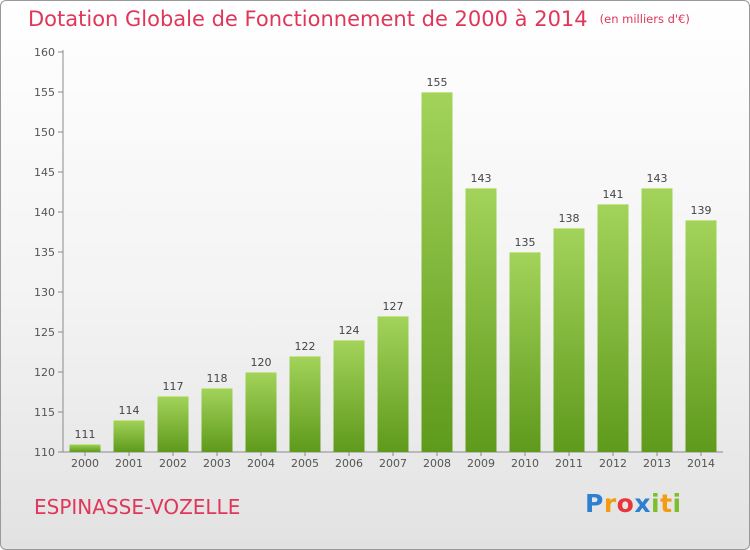 The width and height of the screenshot is (750, 550). Describe the element at coordinates (701, 210) in the screenshot. I see `bar-value-label: 139` at that location.